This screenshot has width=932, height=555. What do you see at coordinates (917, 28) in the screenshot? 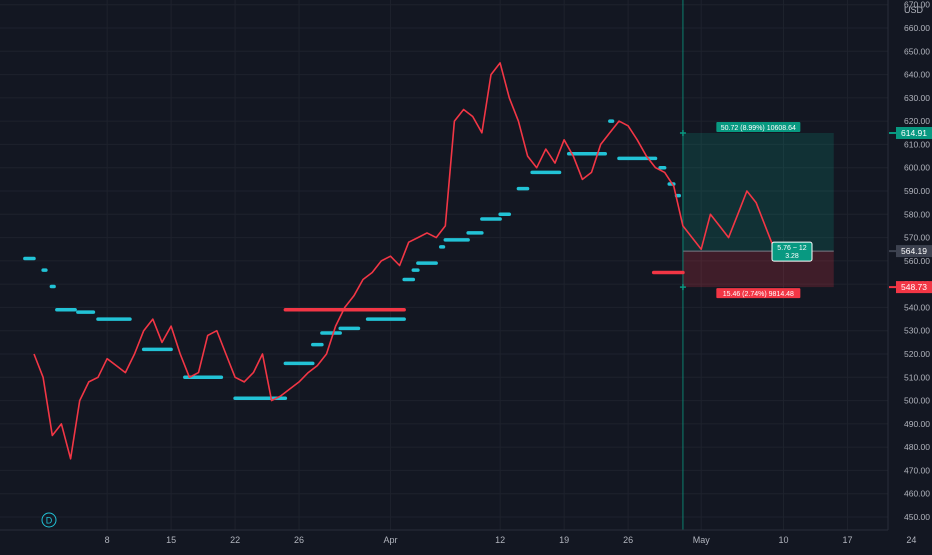
I see `y-tick-label: 660.00` at bounding box center [917, 28].